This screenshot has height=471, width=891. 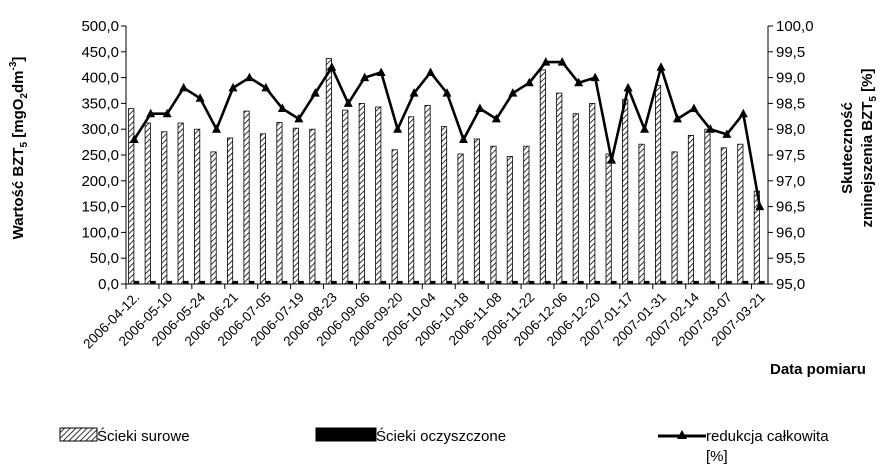 What do you see at coordinates (100, 103) in the screenshot?
I see `y-left-tick-label: 350,0` at bounding box center [100, 103].